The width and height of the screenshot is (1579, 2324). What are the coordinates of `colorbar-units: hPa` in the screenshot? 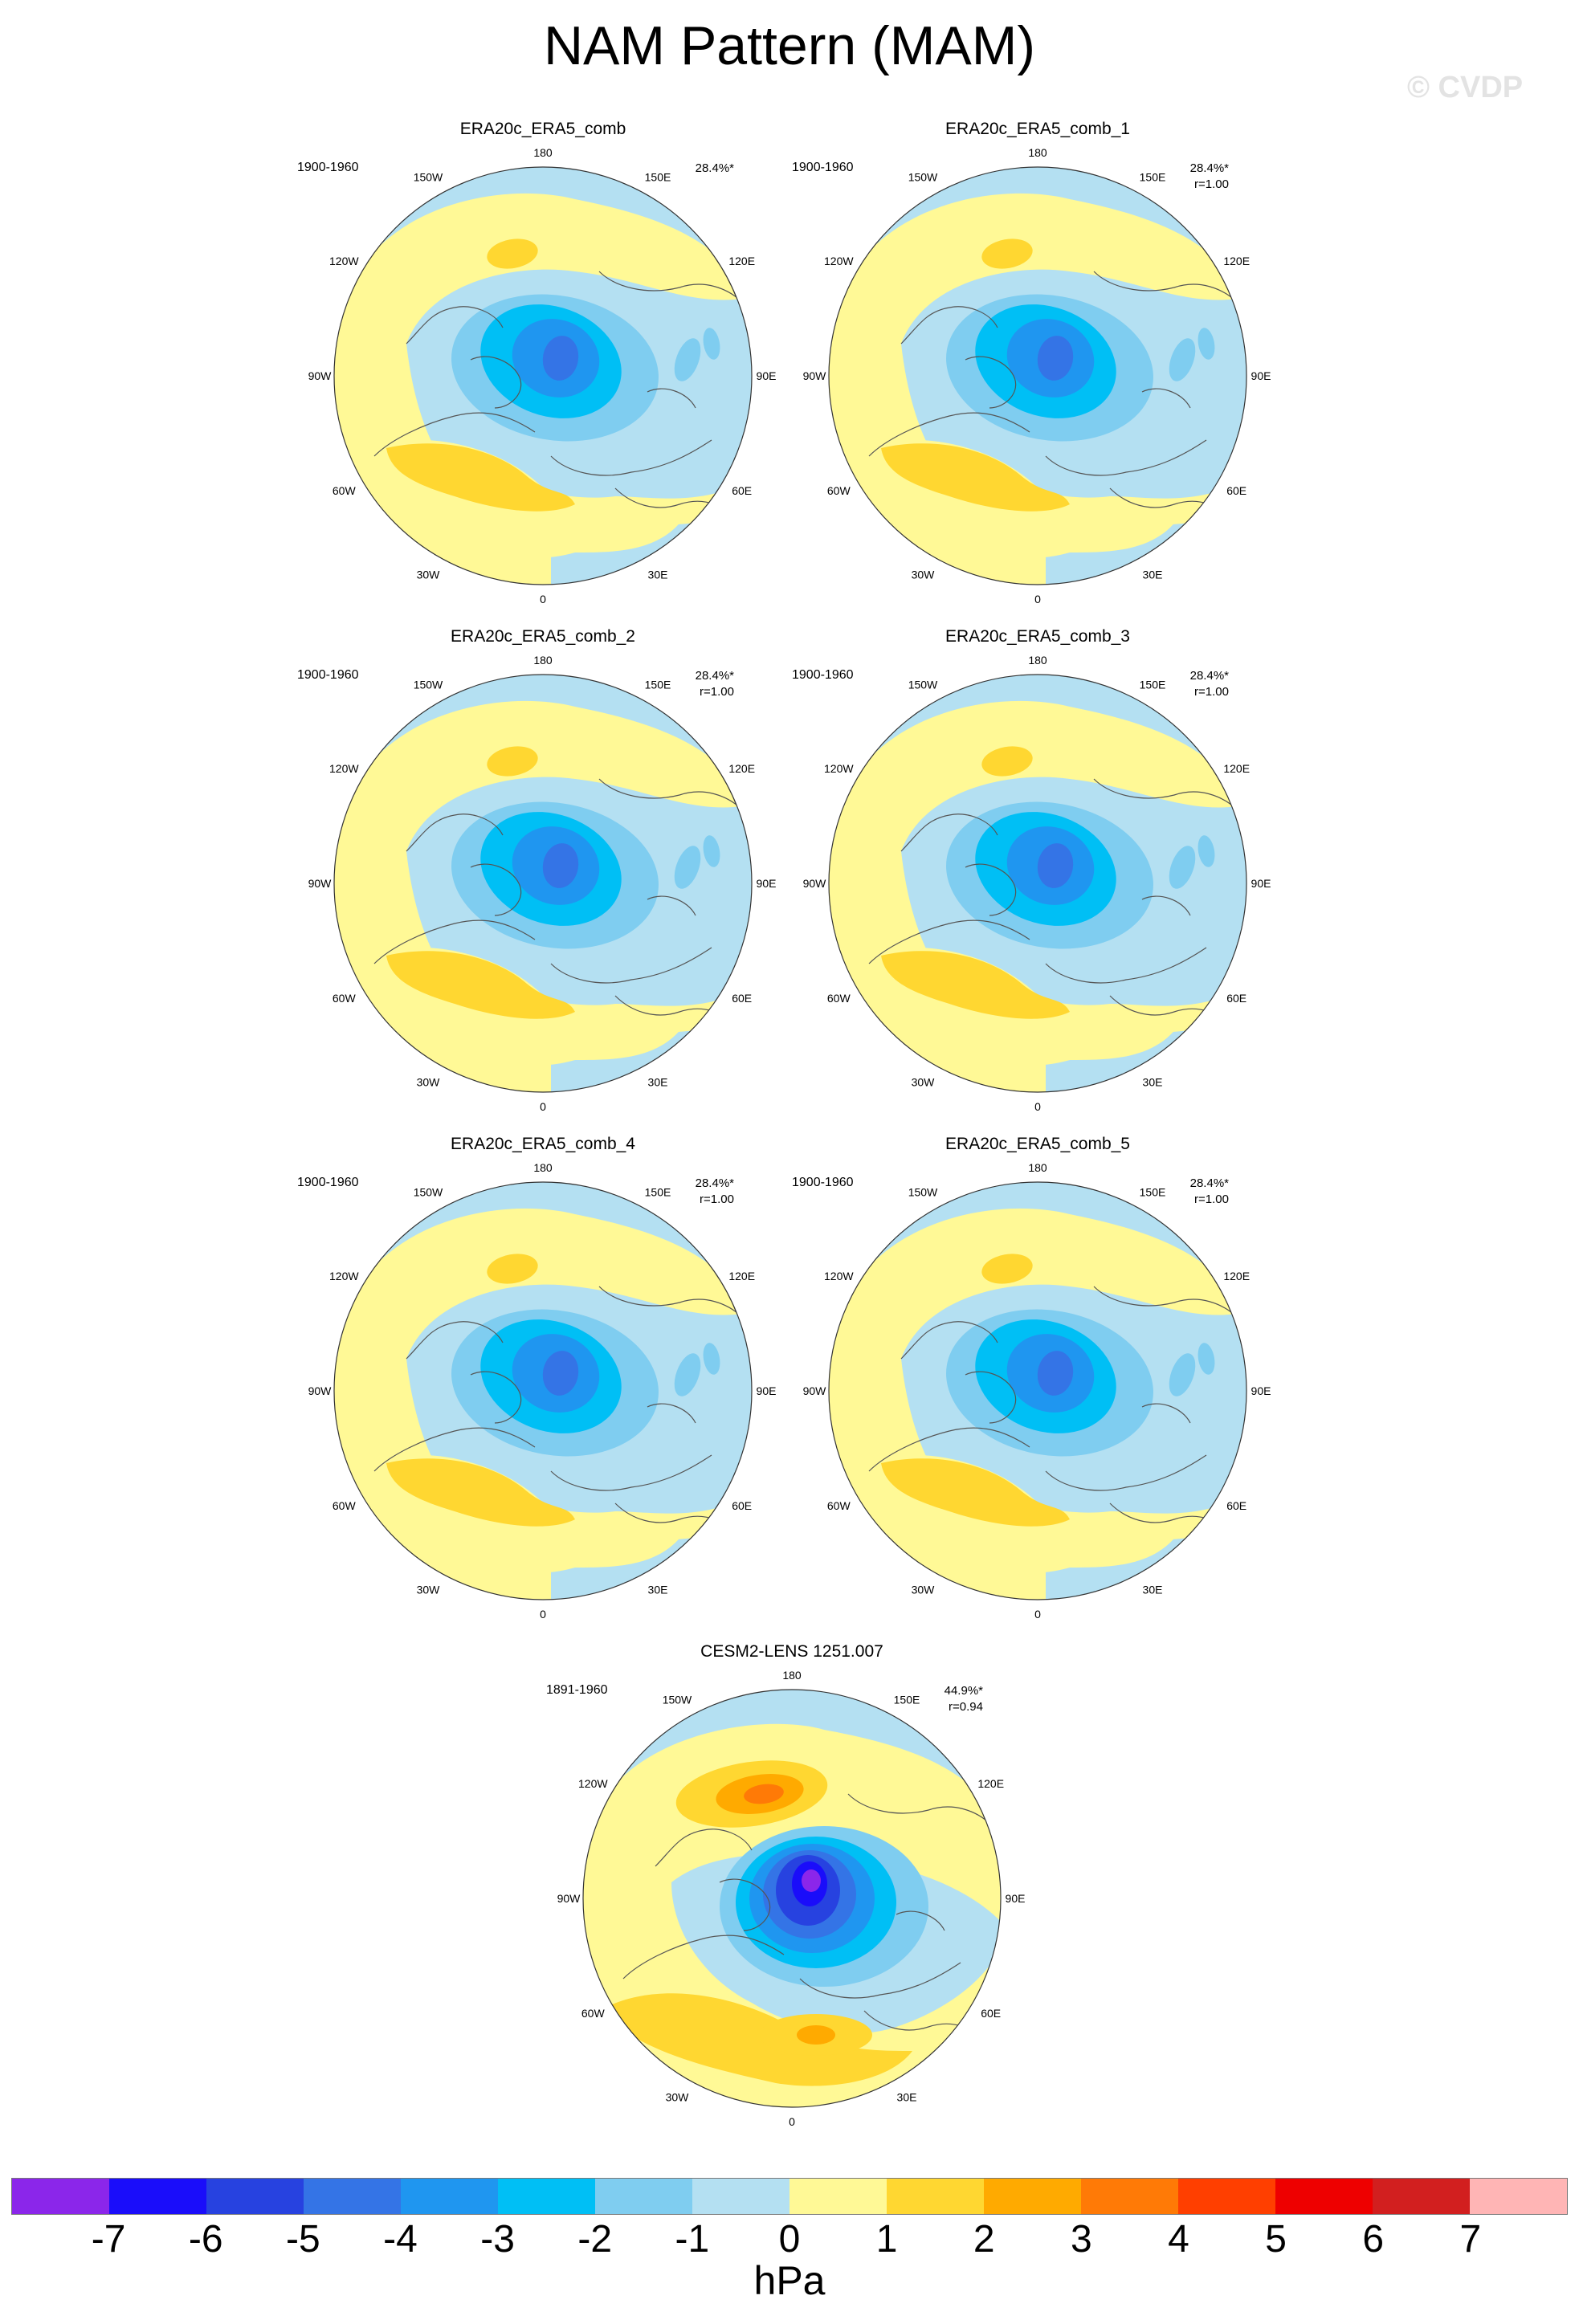 It's located at (789, 2281).